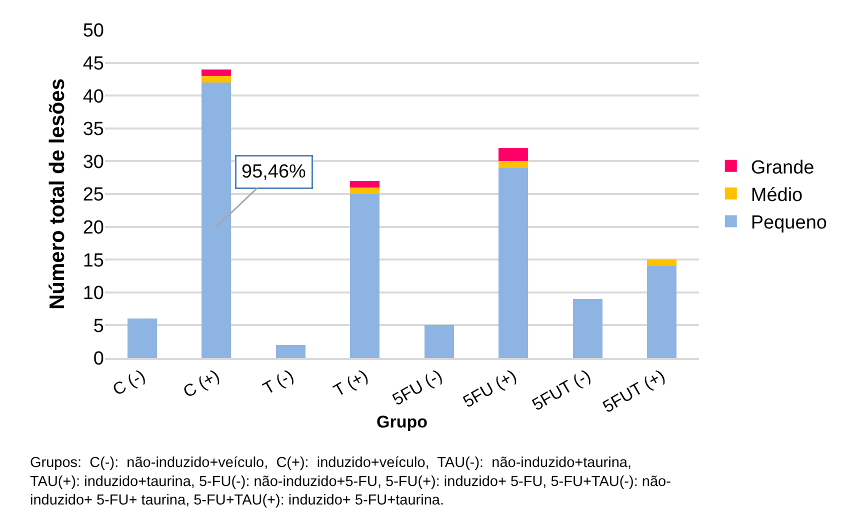 This screenshot has width=849, height=523. Describe the element at coordinates (351, 482) in the screenshot. I see `text: Grupos: C(-): não-induzido+veículo, C(+): induzido+veículo, TAU(-): não-induzido+taurina, TAU(+): induzido+taurina, 5-FU(-): não-induzido+5-FU, 5-FU(+): induzido+ 5-FU, 5-FU+TAU(-): não-induzido+ 5-FU+ taurina, 5-FU+TAU(+): induzido+ 5-FU+taurina.` at that location.